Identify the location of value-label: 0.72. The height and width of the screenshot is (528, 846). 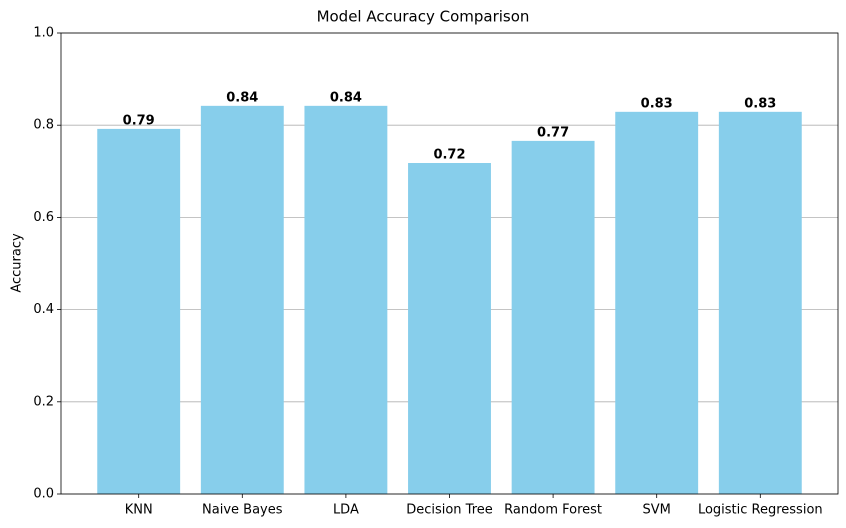
(449, 155).